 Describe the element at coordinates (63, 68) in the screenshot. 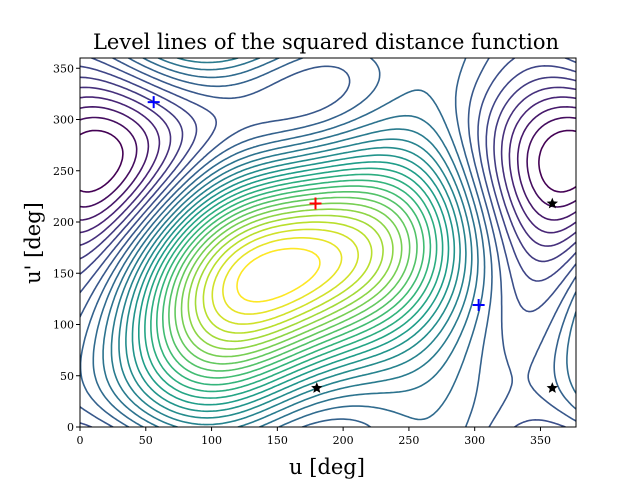

I see `y-tick-label: 350` at that location.